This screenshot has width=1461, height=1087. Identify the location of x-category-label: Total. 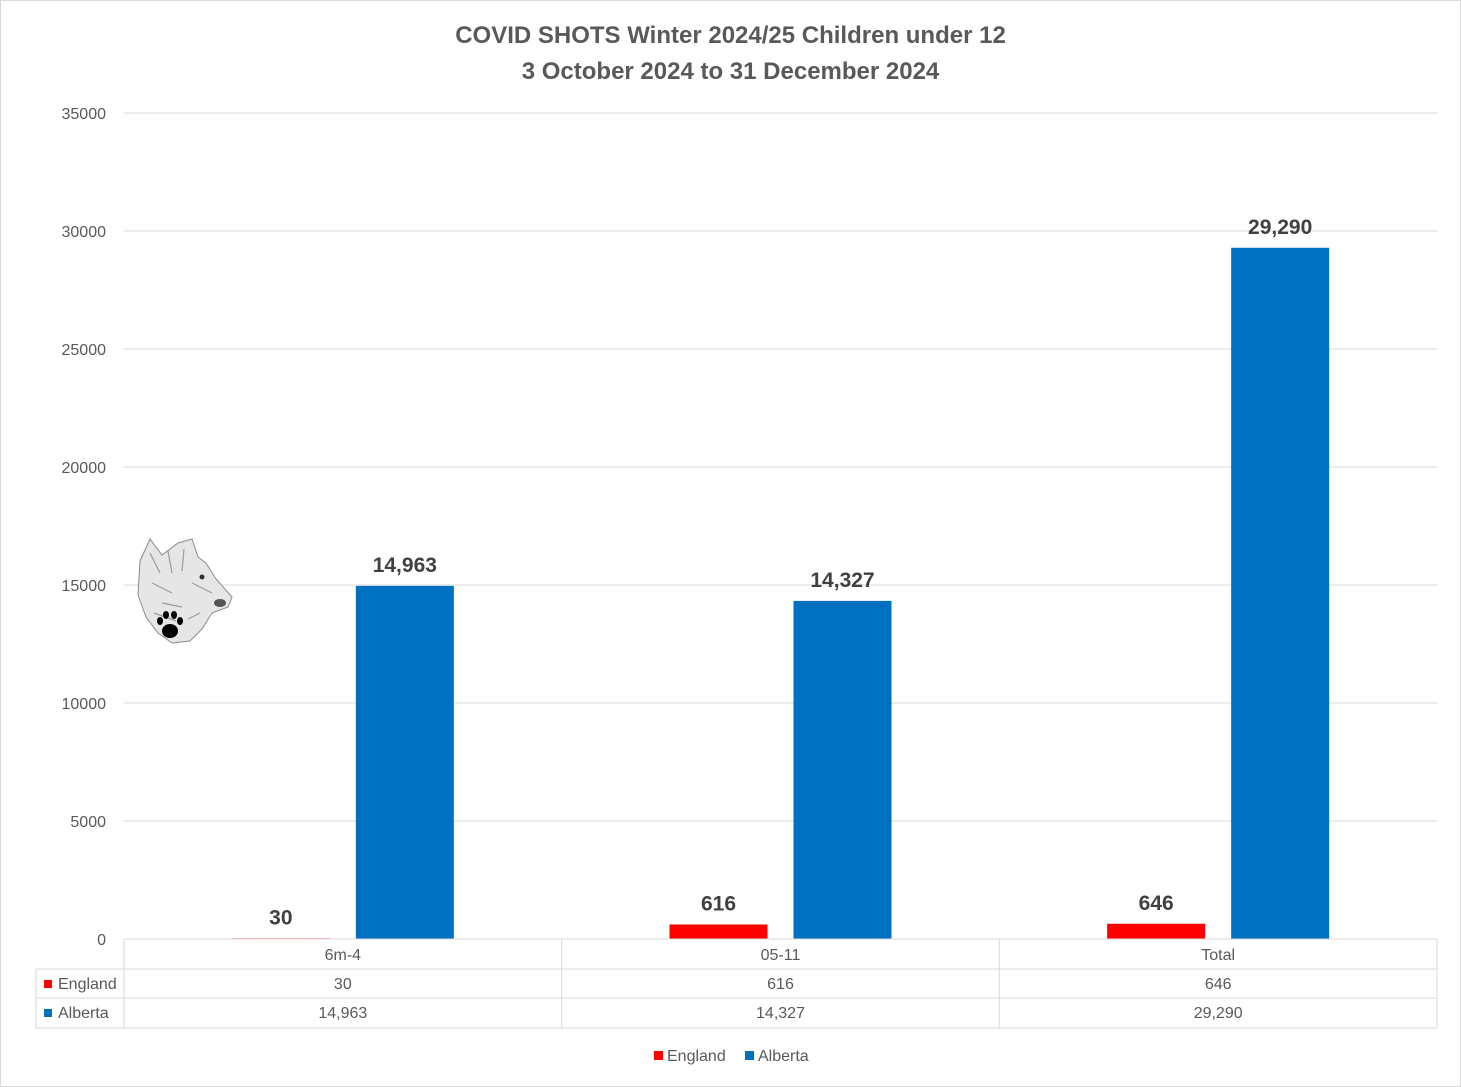
(1218, 955).